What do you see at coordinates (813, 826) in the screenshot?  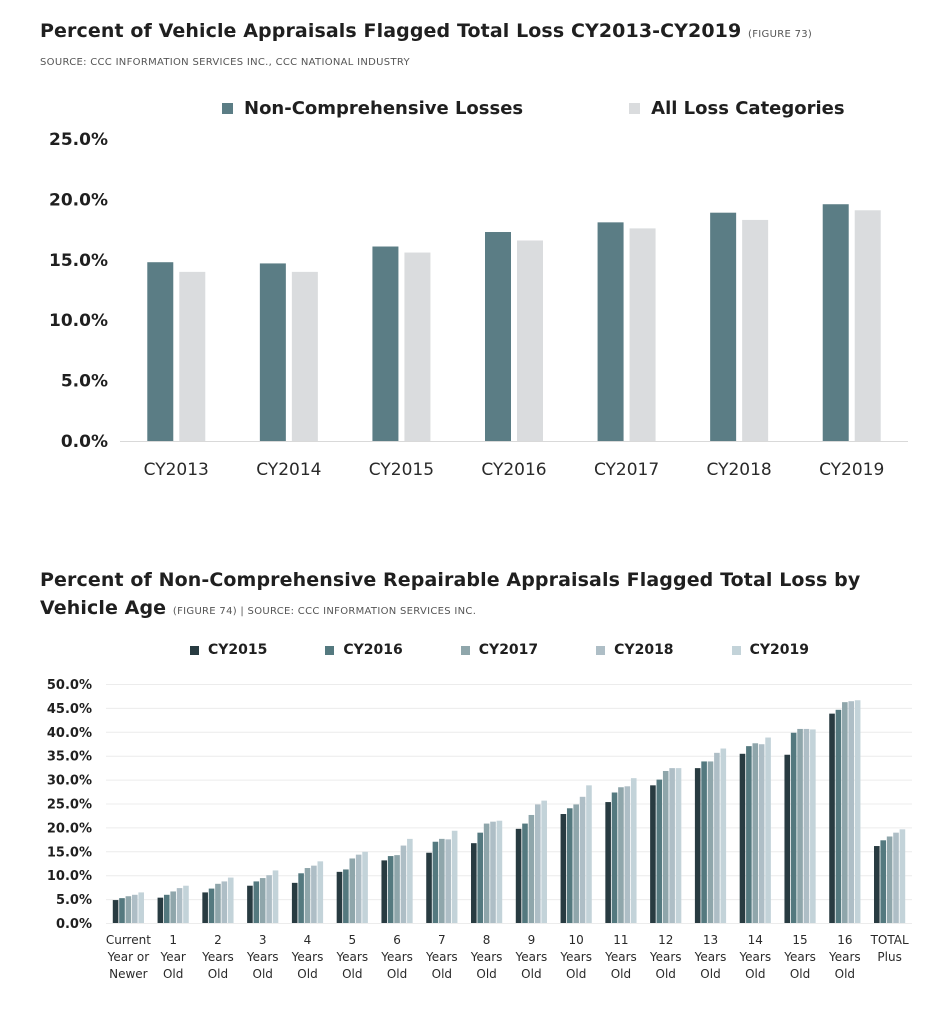 I see `chart2-bar-cy2019-cat15` at bounding box center [813, 826].